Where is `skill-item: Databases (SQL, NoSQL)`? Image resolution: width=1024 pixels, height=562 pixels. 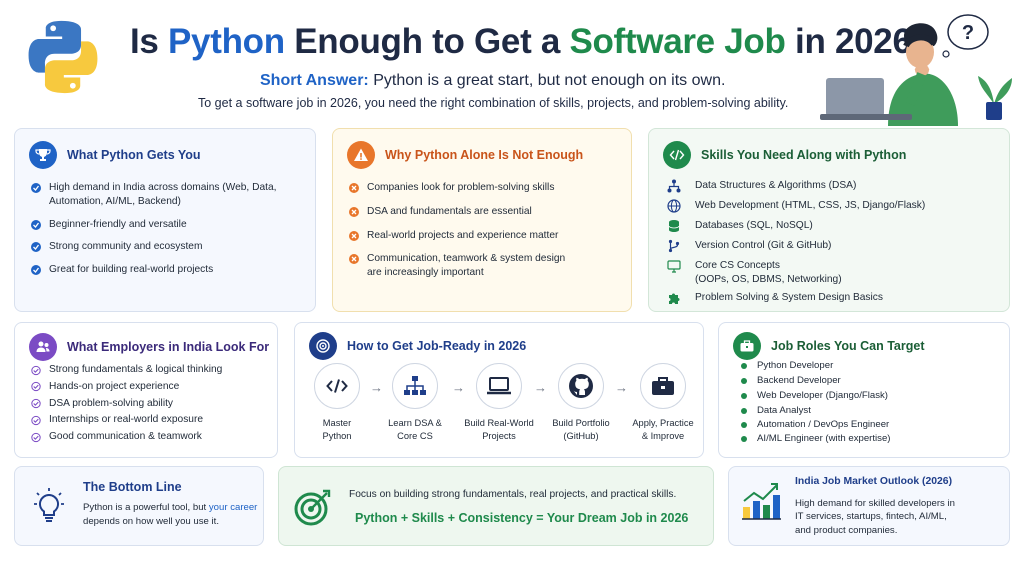
skill-item: Databases (SQL, NoSQL) is located at coordinates (740, 226).